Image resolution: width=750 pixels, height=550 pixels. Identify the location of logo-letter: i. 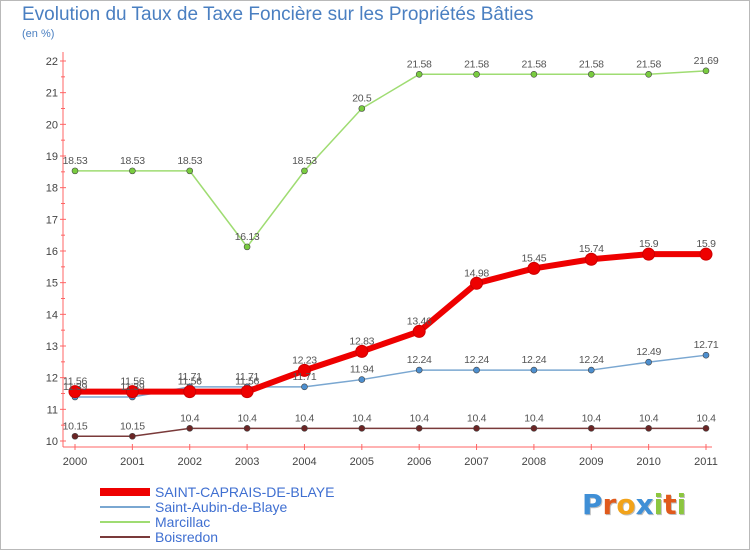
(658, 504).